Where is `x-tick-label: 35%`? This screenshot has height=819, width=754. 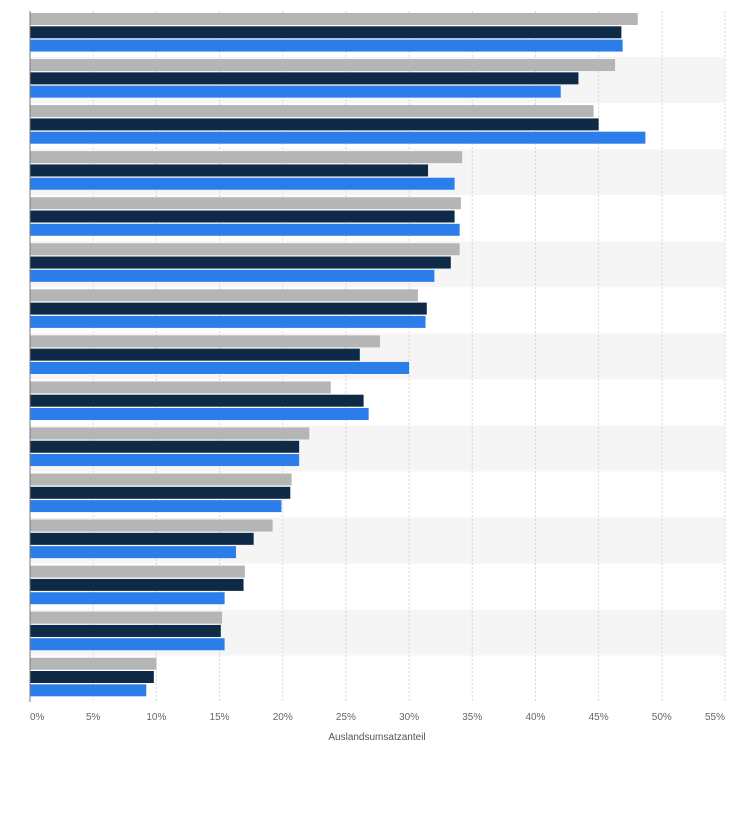 x-tick-label: 35% is located at coordinates (472, 717).